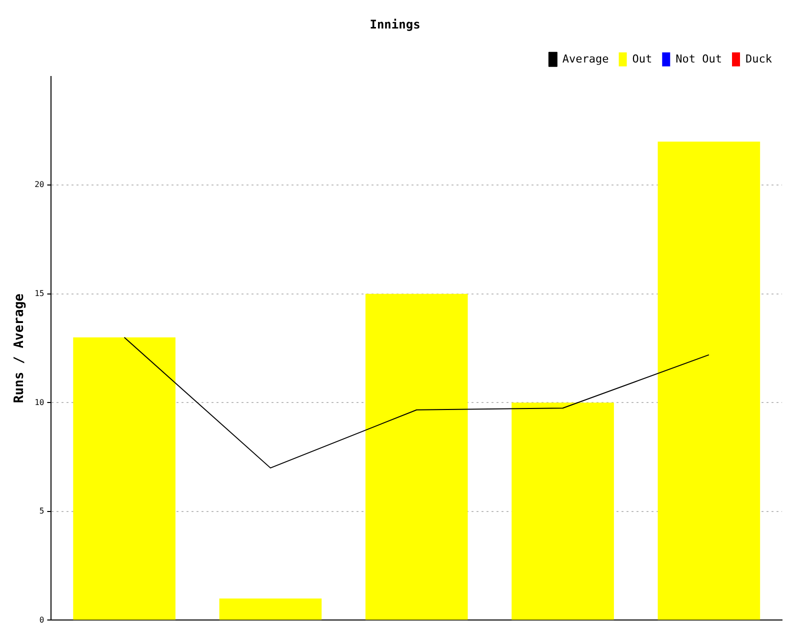 The height and width of the screenshot is (640, 800). What do you see at coordinates (699, 59) in the screenshot?
I see `legend-label: Not Out` at bounding box center [699, 59].